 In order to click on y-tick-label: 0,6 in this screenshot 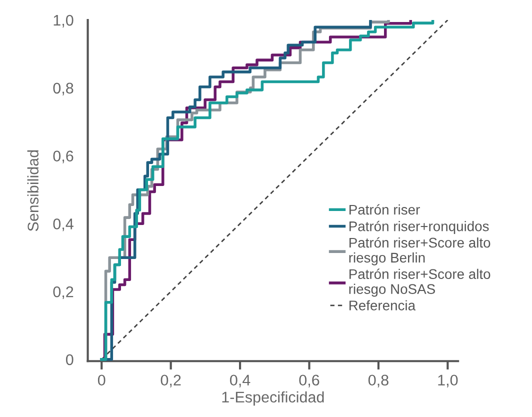, I will do `click(63, 157)`.